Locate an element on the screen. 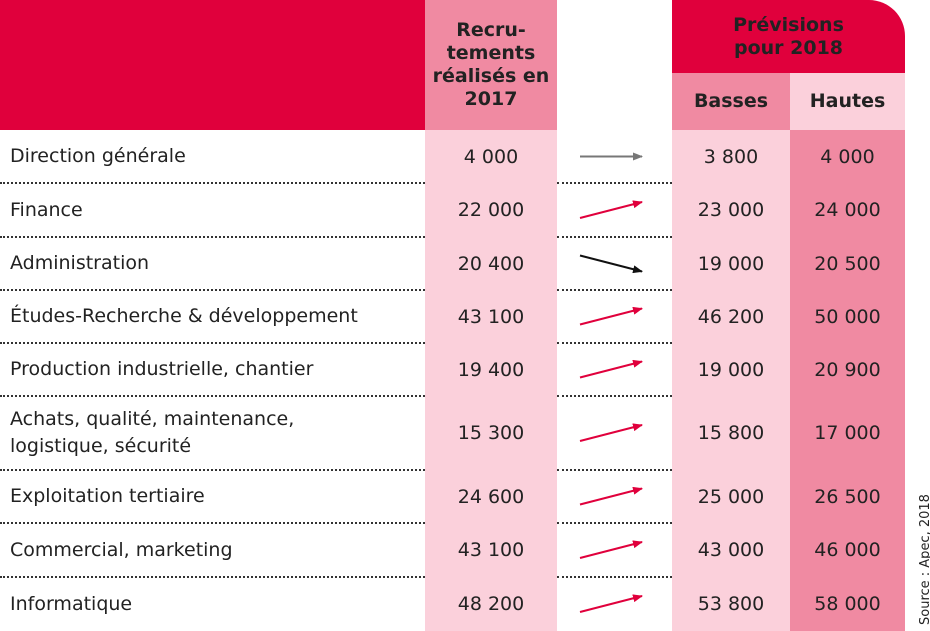 This screenshot has height=631, width=930. low-header: Basses is located at coordinates (731, 101).